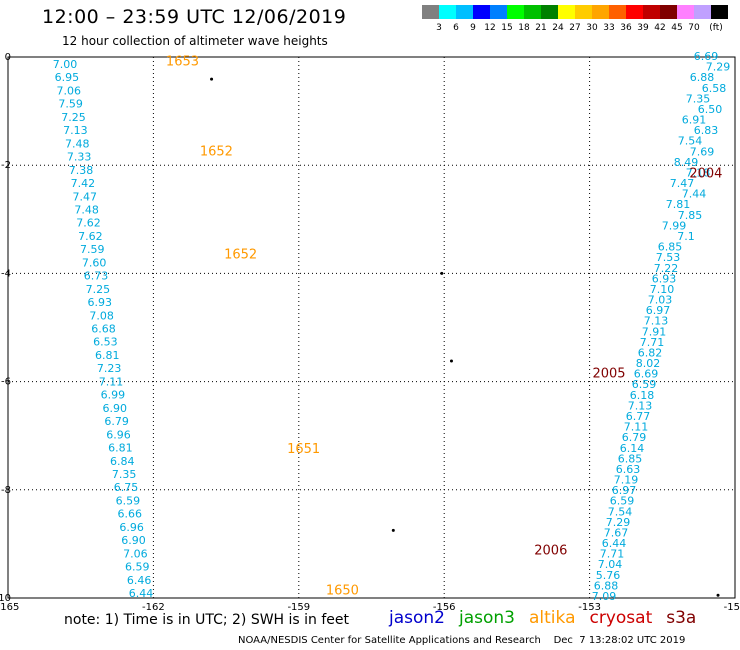 This screenshot has width=740, height=650. What do you see at coordinates (490, 28) in the screenshot?
I see `colorbar-label: 12` at bounding box center [490, 28].